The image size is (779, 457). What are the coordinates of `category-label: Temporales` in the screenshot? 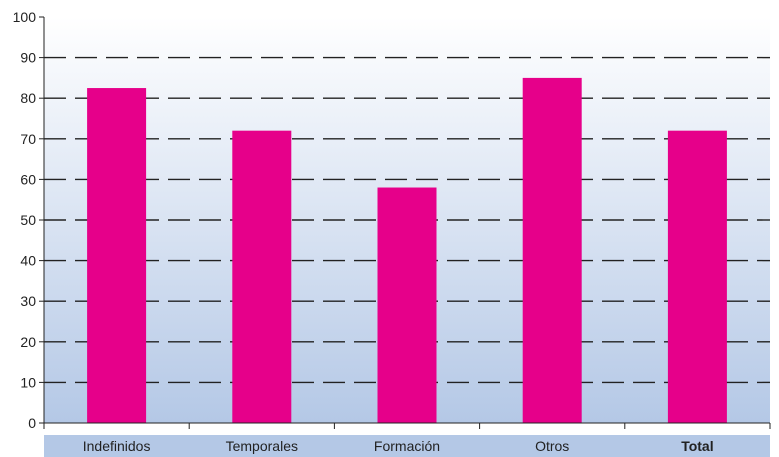 It's located at (262, 446).